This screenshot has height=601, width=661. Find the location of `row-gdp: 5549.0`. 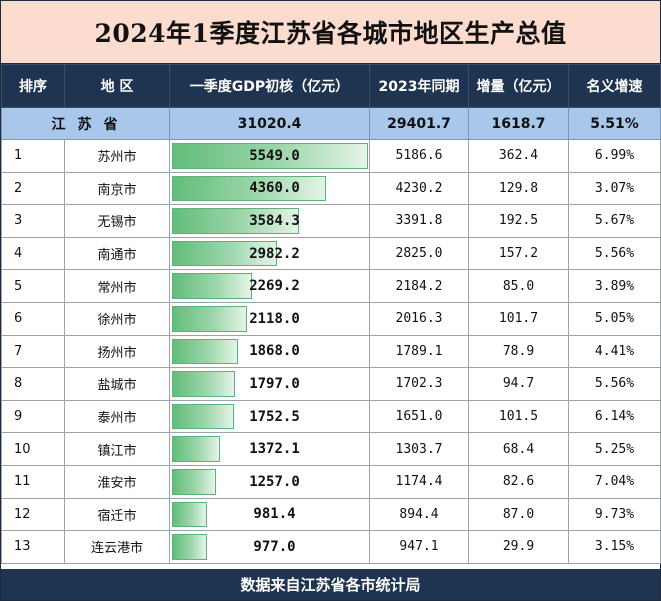

row-gdp: 5549.0 is located at coordinates (274, 155).